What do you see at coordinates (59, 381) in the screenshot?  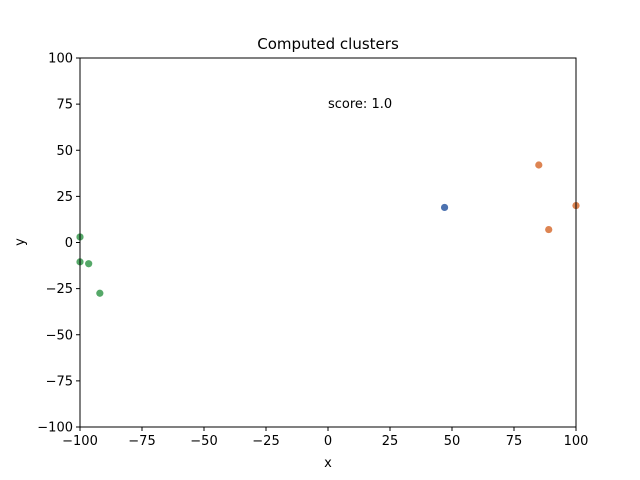 I see `y-tick-label: −75` at bounding box center [59, 381].